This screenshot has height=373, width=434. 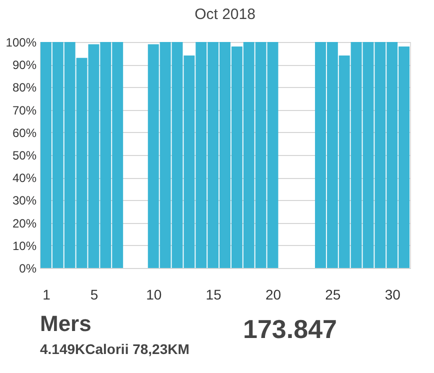 What do you see at coordinates (24, 223) in the screenshot?
I see `y-tick-label: 20%` at bounding box center [24, 223].